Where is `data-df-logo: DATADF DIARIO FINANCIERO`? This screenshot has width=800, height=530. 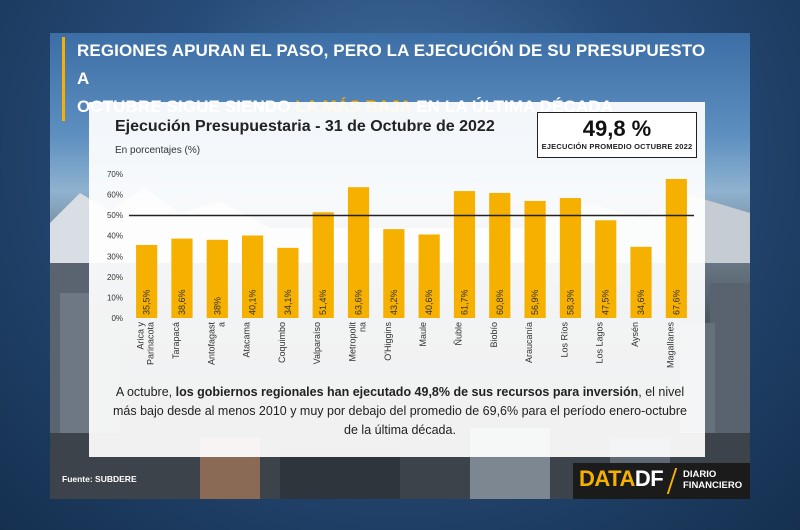
data-df-logo: DATADF DIARIO FINANCIERO is located at coordinates (661, 481).